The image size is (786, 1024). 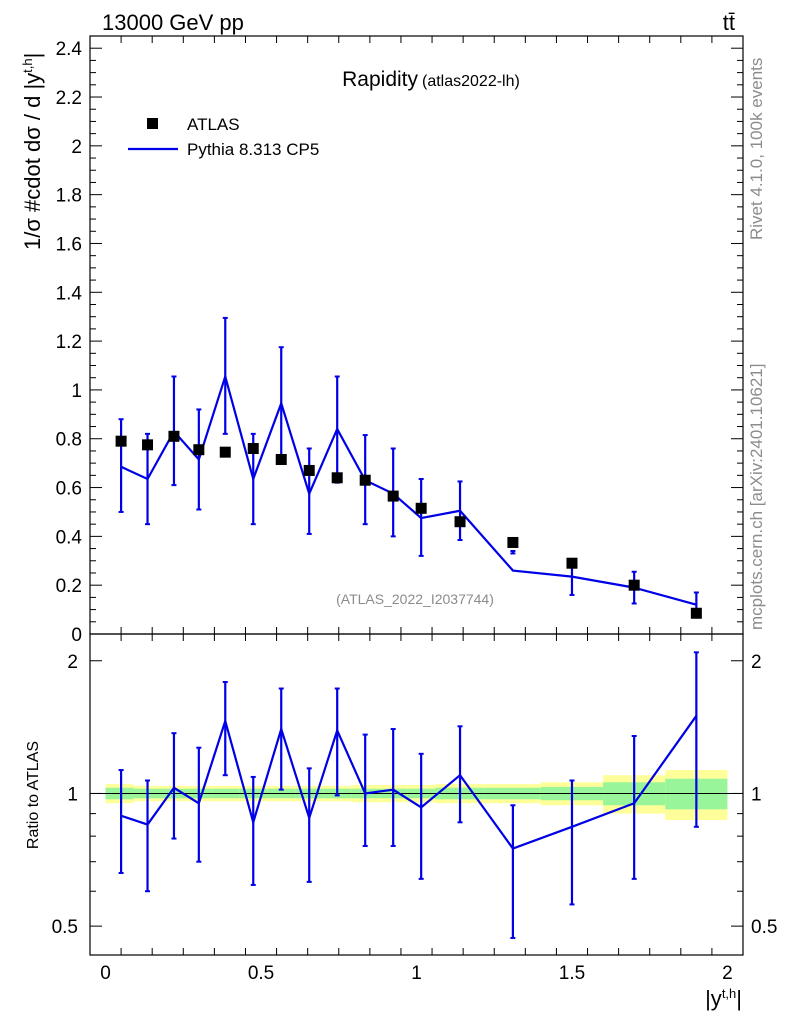 What do you see at coordinates (69, 49) in the screenshot?
I see `y-tick-label: 2.4` at bounding box center [69, 49].